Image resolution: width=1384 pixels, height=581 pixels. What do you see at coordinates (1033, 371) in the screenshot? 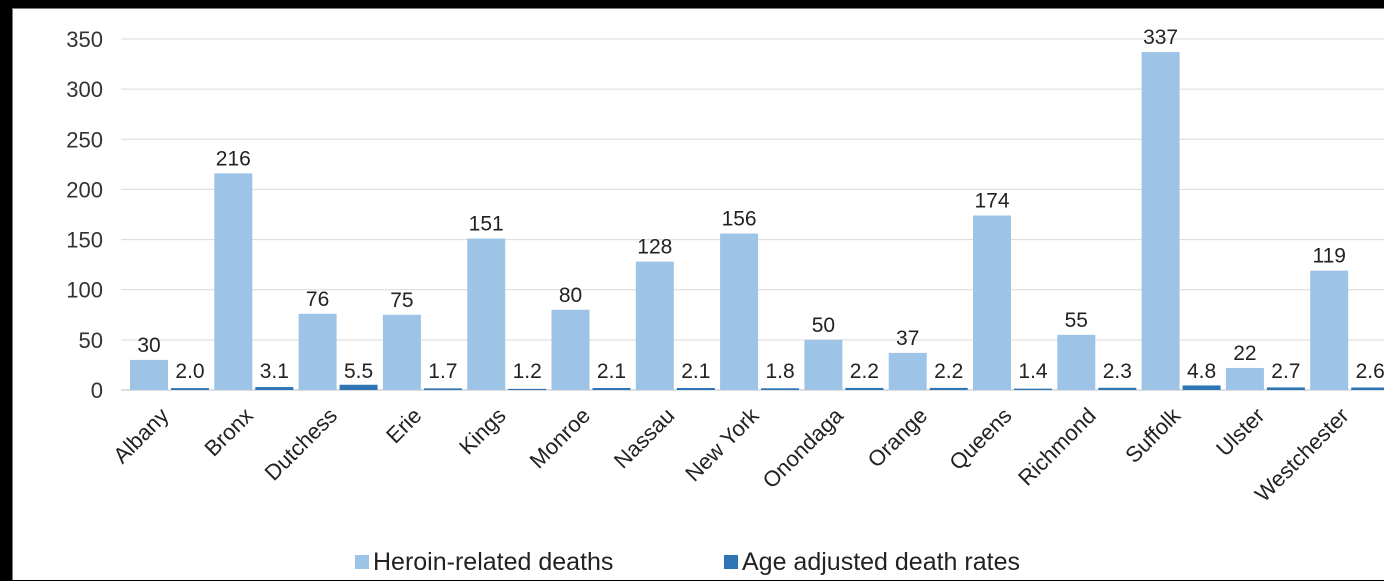
I see `data-label-death-rate: 1.4` at bounding box center [1033, 371].